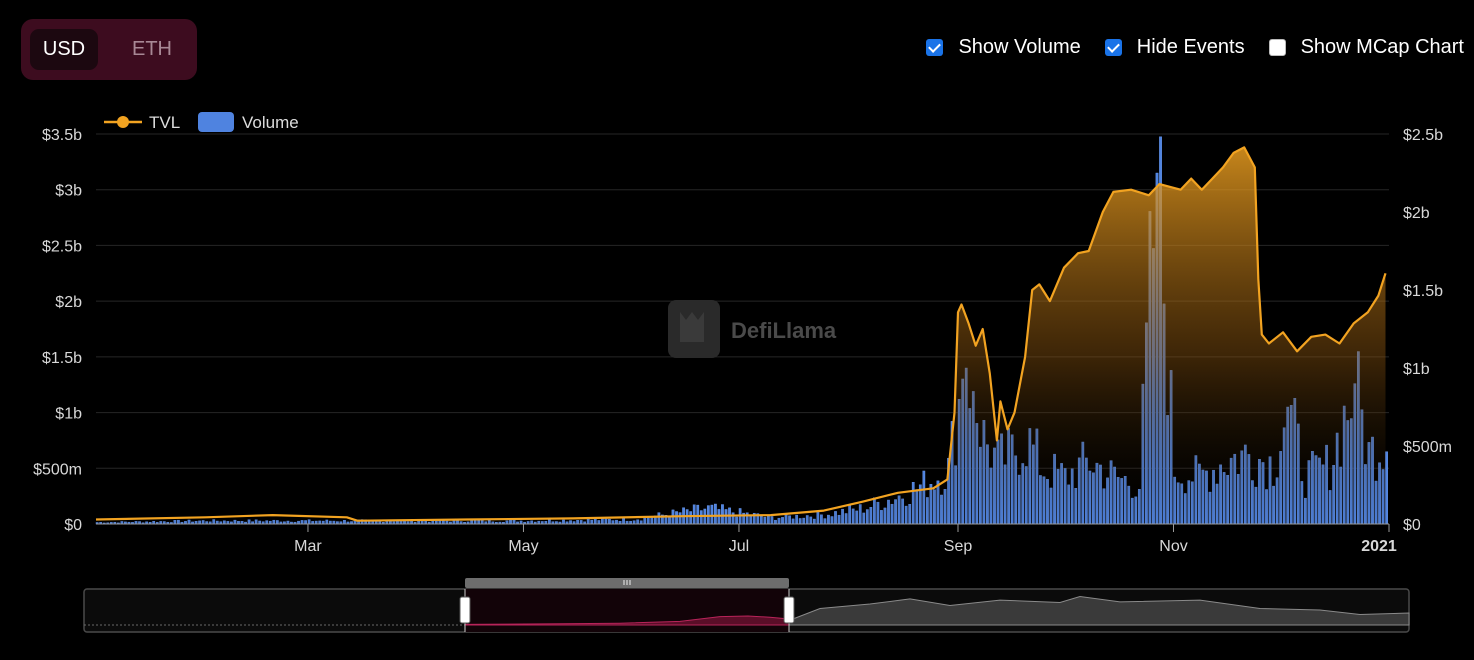 Image resolution: width=1474 pixels, height=660 pixels. I want to click on legend-tvl-marker-icon, so click(123, 122).